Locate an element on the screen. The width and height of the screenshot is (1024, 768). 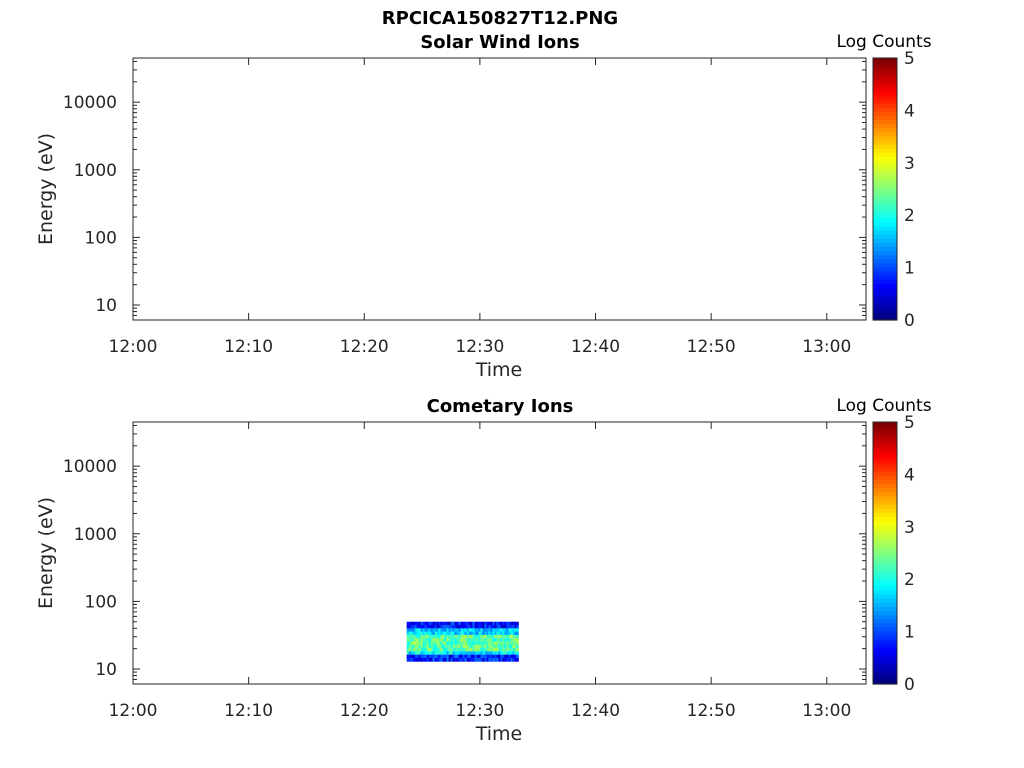
solar-wind-colorbar: 0 1 2 3 4 5 is located at coordinates (893, 190).